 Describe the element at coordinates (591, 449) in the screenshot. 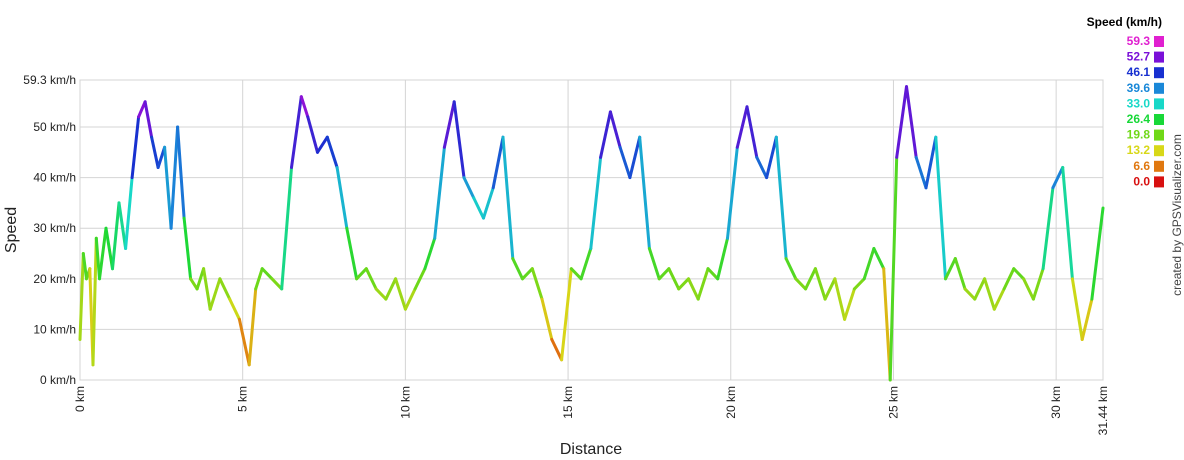

I see `x-axis-title: Distance` at that location.